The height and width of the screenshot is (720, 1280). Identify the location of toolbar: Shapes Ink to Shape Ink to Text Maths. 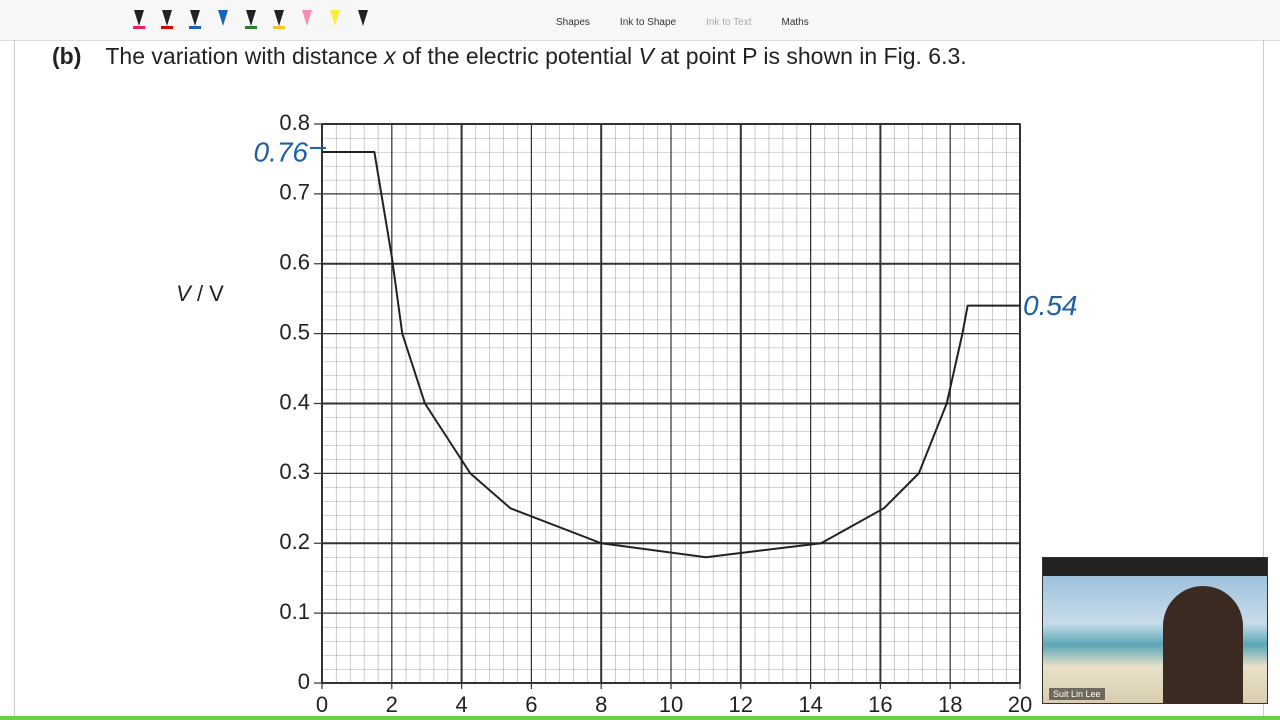
(640, 20).